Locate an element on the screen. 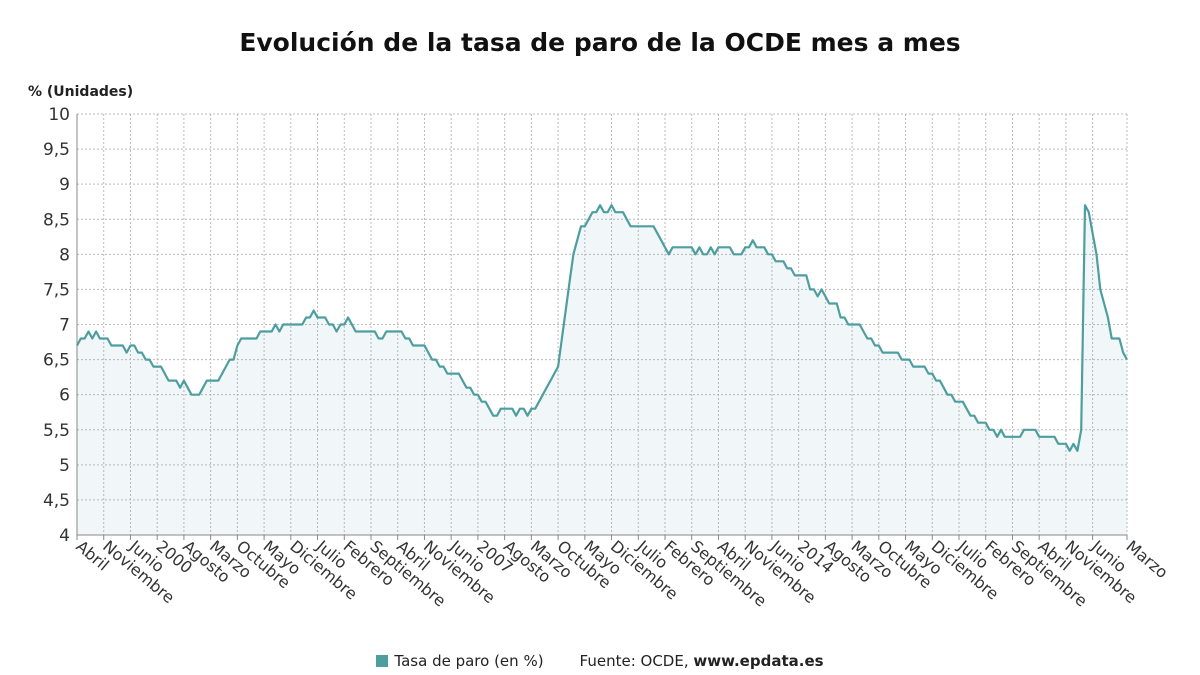  y-tick-label: 7,5 is located at coordinates (56, 290).